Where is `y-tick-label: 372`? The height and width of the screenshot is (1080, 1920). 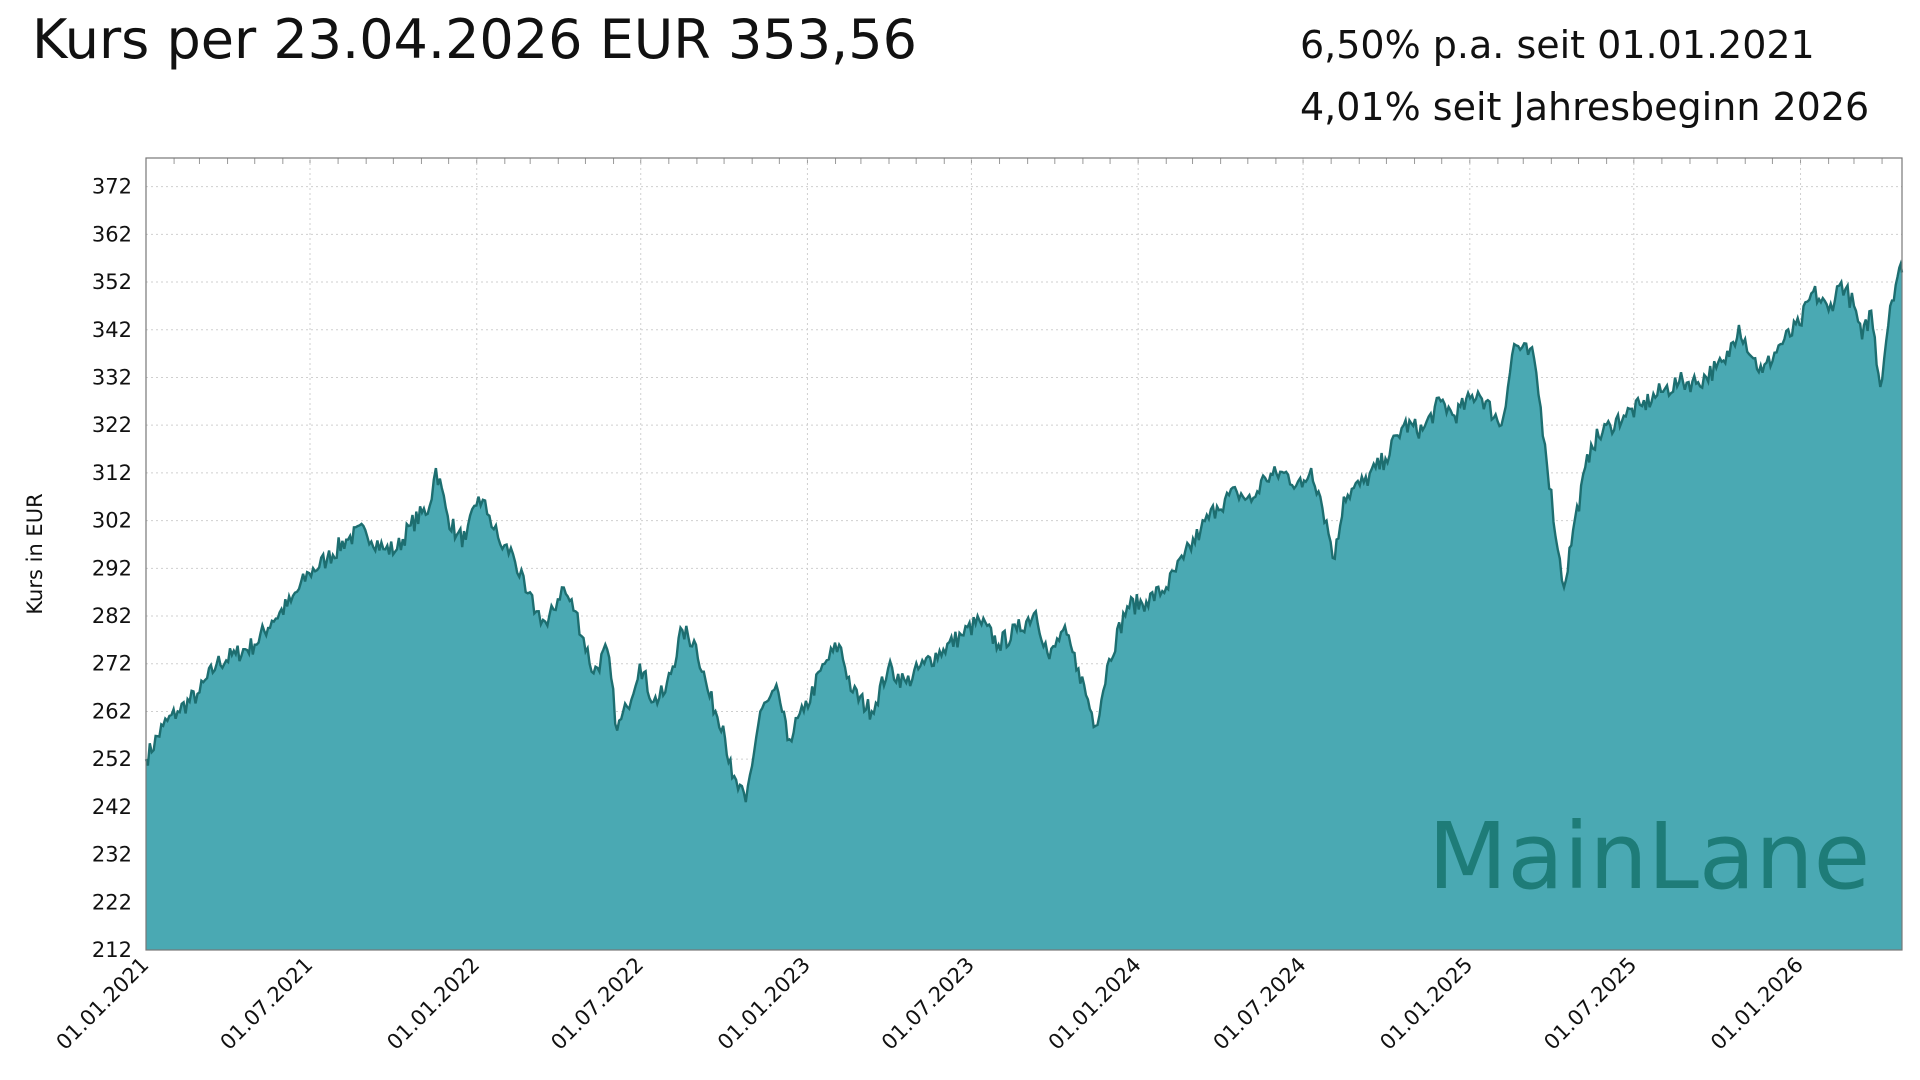 y-tick-label: 372 is located at coordinates (112, 187).